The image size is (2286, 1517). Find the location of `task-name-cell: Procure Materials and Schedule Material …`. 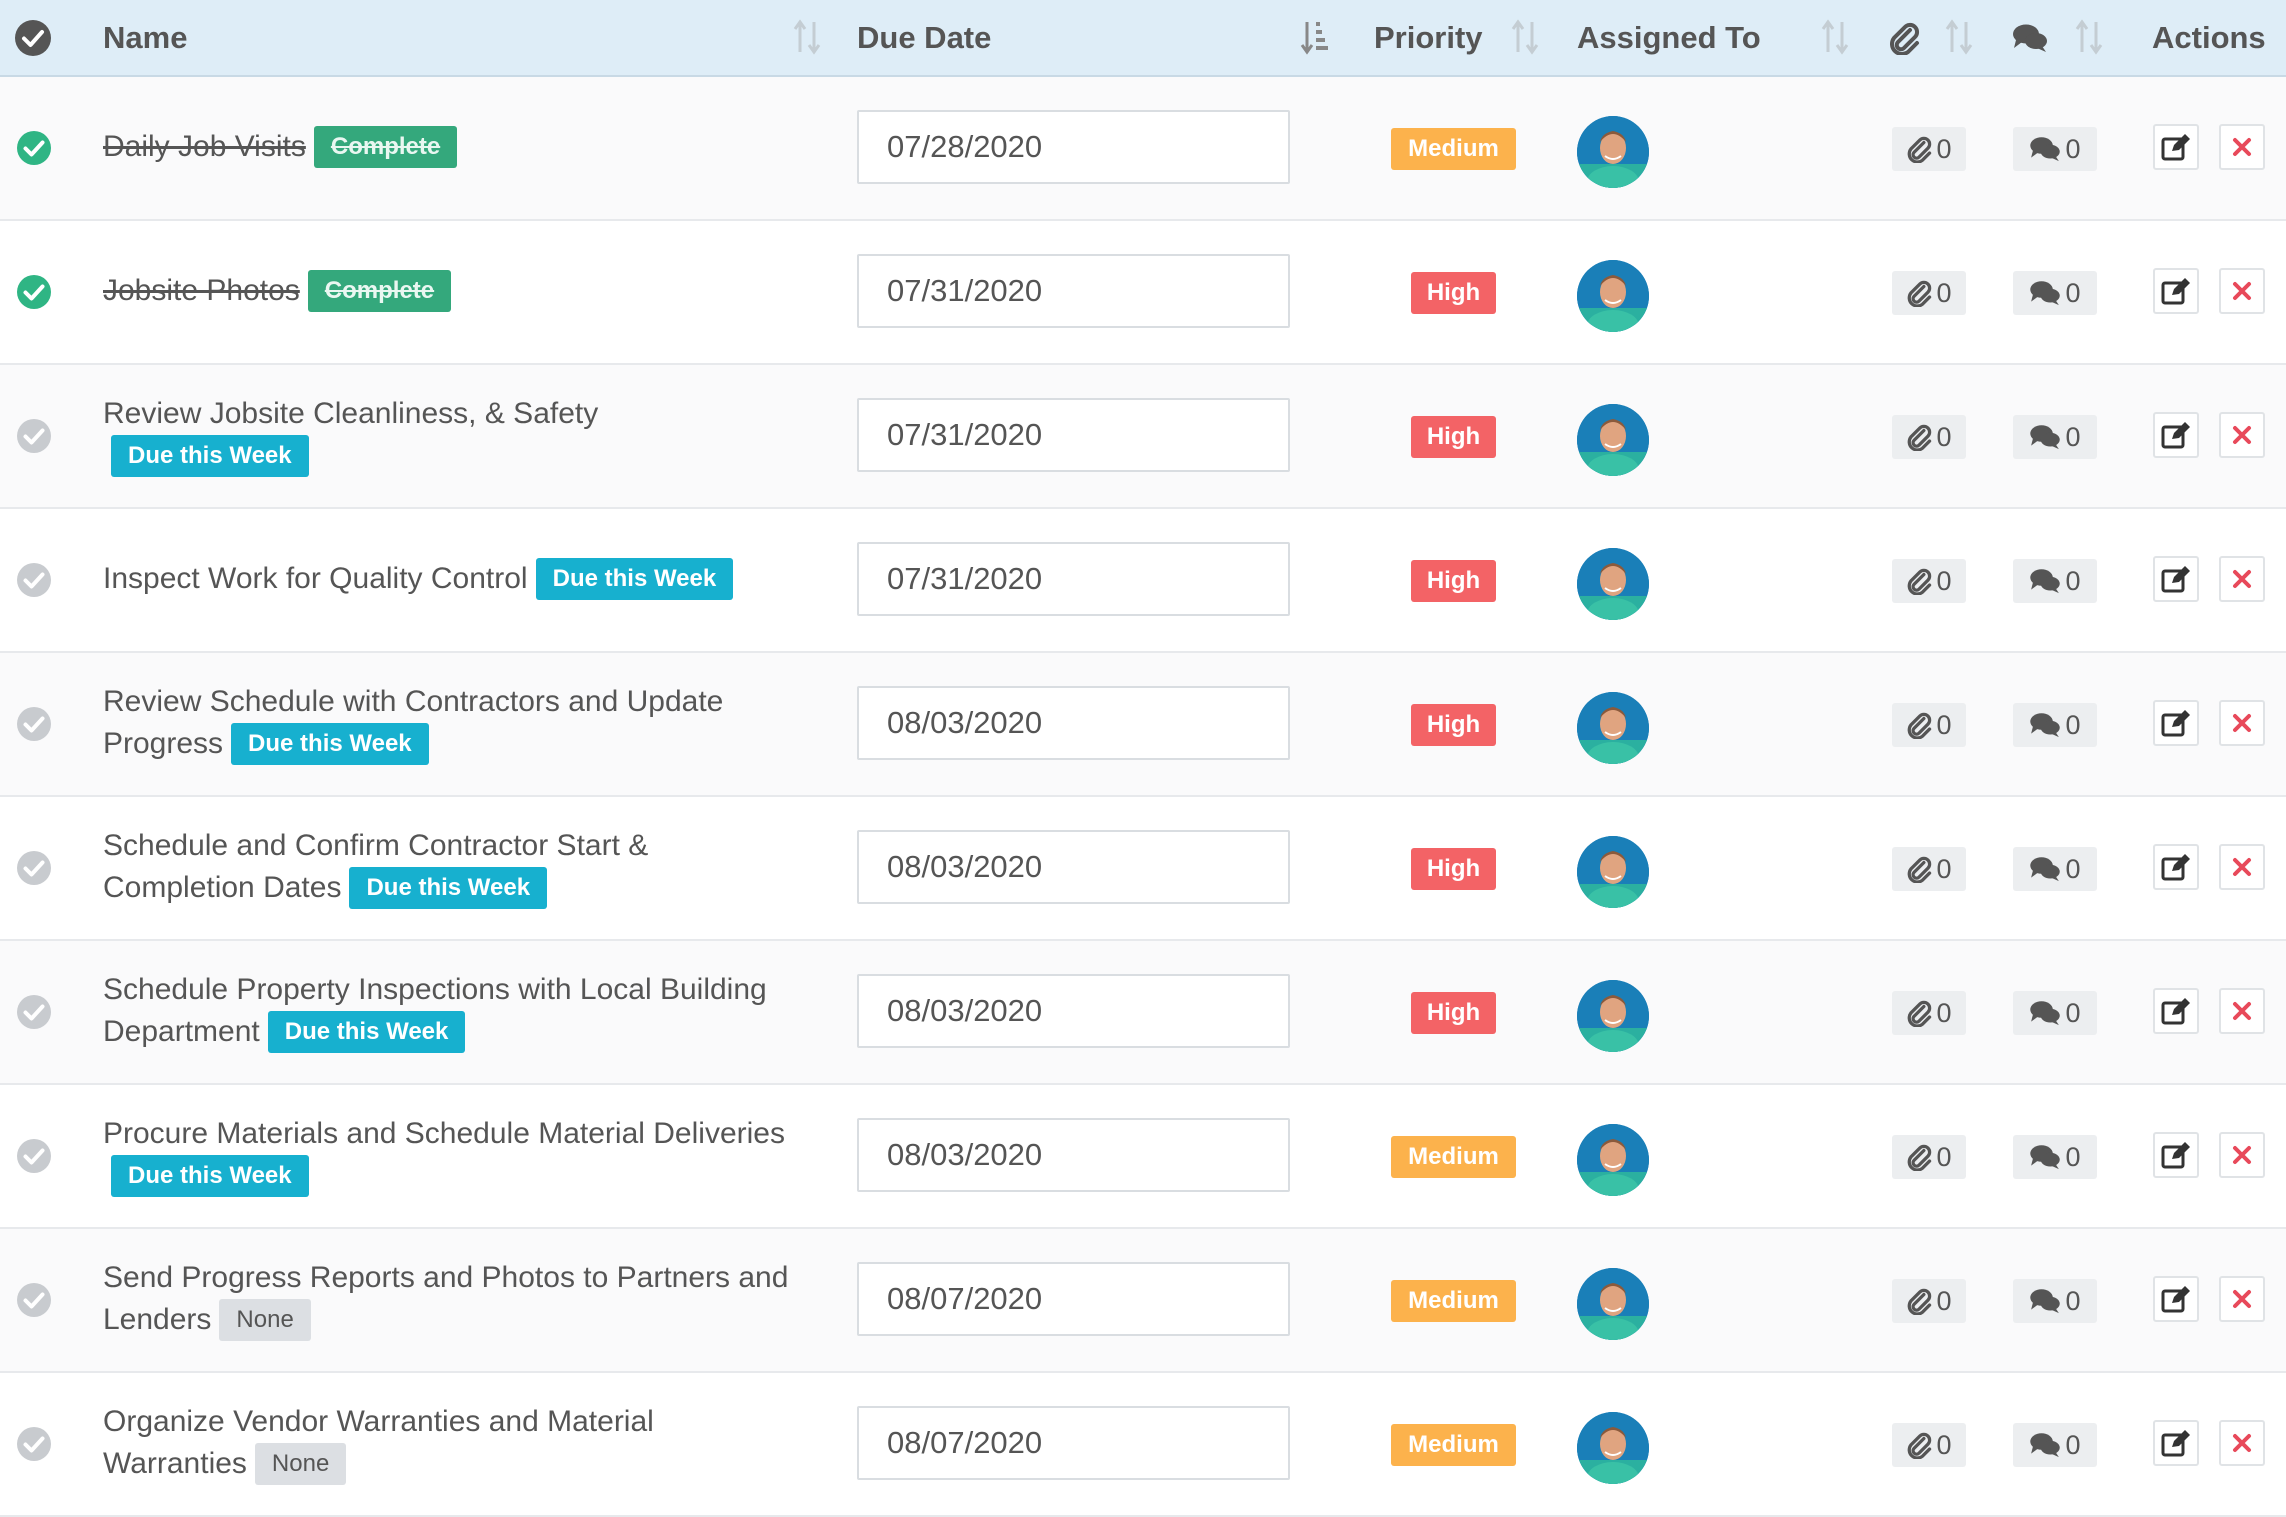

task-name-cell: Procure Materials and Schedule Material … is located at coordinates (453, 1156).